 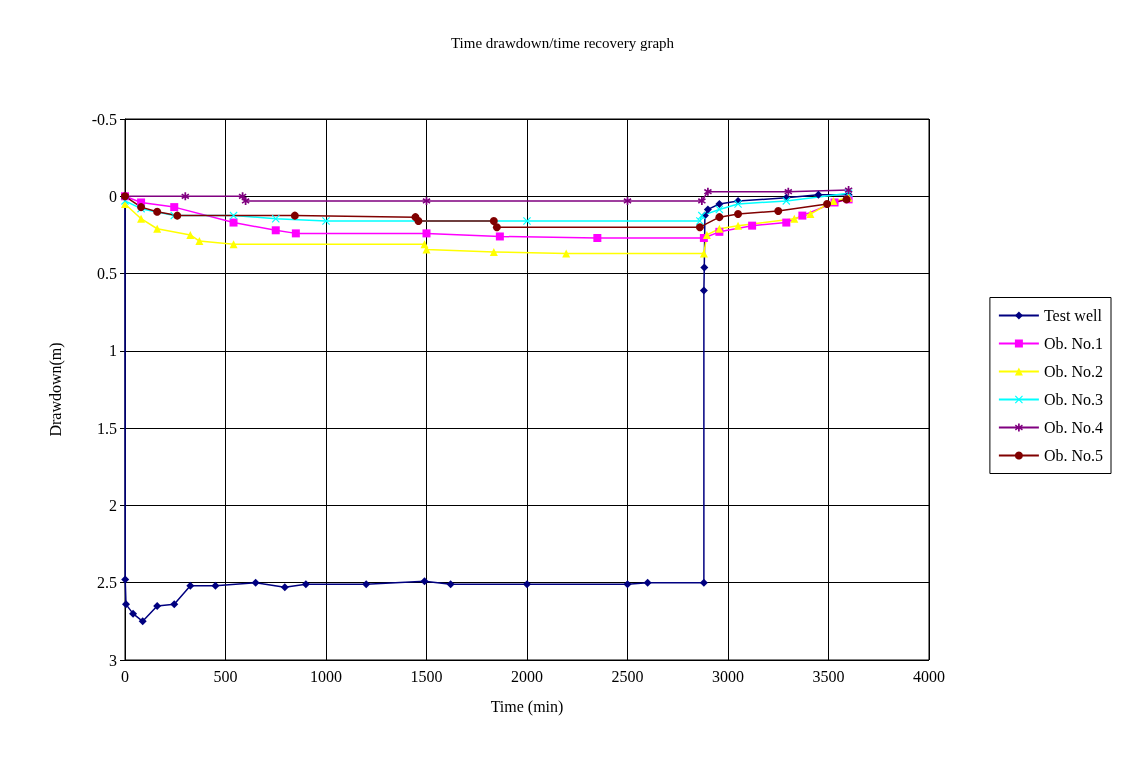 I want to click on chart-title: Time drawdown/time recovery graph, so click(x=562, y=42).